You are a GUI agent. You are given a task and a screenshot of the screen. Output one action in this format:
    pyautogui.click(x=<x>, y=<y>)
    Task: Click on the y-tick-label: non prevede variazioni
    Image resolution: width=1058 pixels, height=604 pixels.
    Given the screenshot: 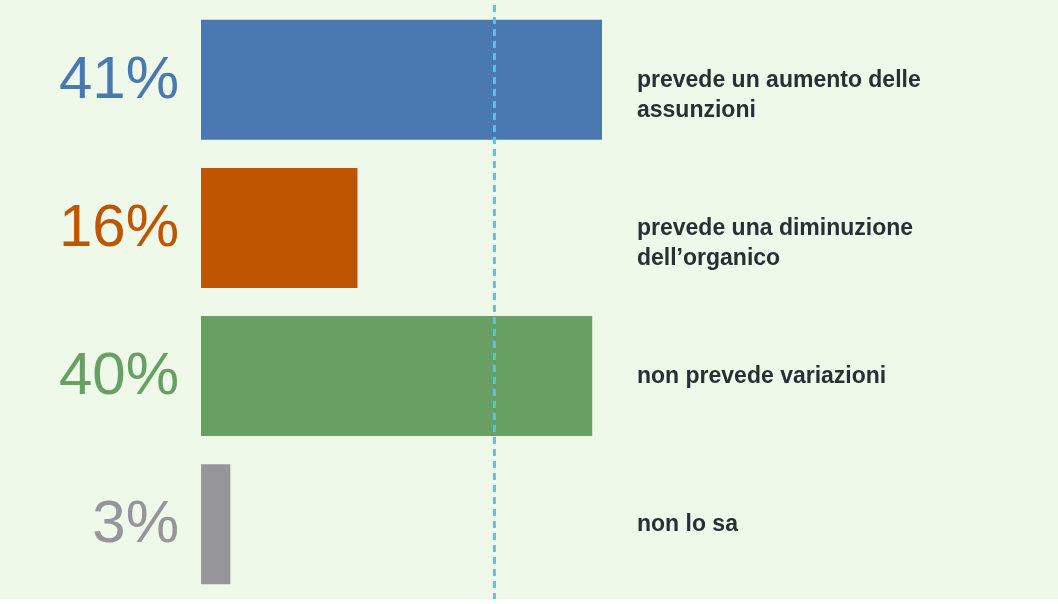 What is the action you would take?
    pyautogui.click(x=762, y=375)
    